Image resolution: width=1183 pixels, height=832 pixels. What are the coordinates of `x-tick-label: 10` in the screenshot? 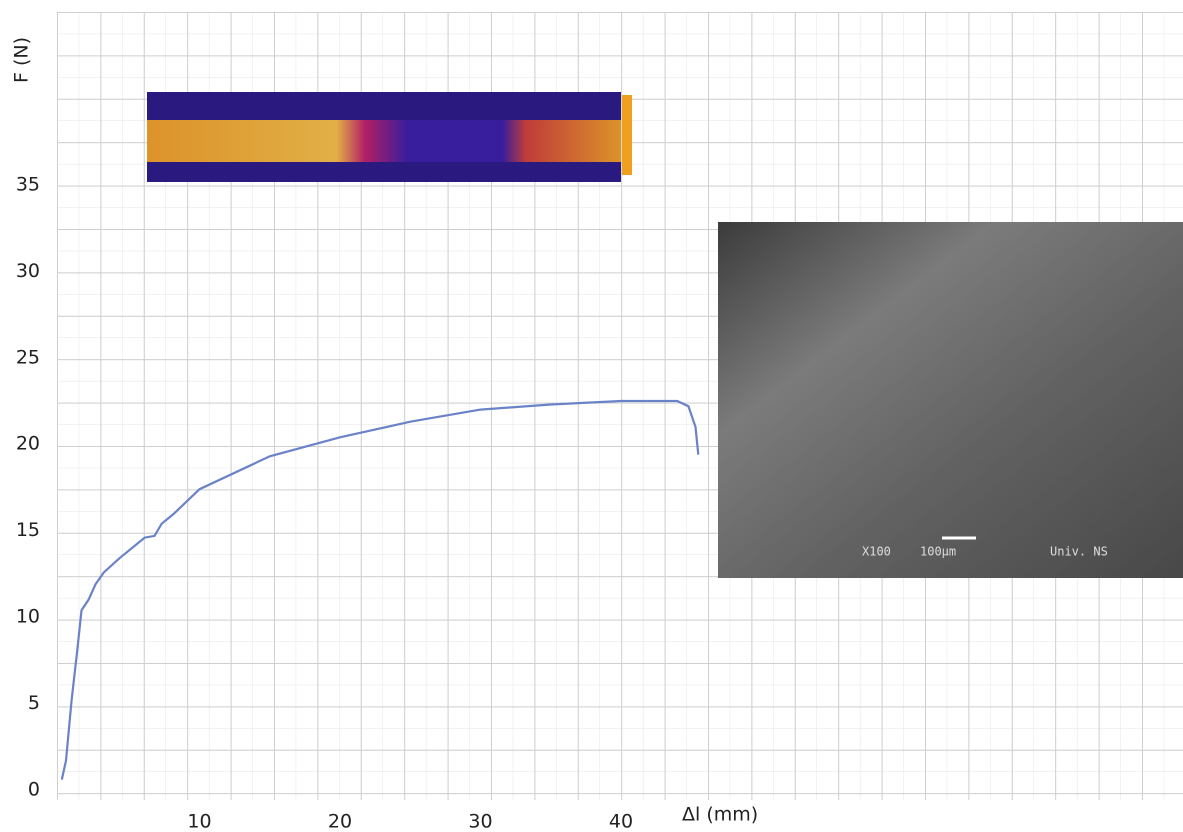 It's located at (199, 821).